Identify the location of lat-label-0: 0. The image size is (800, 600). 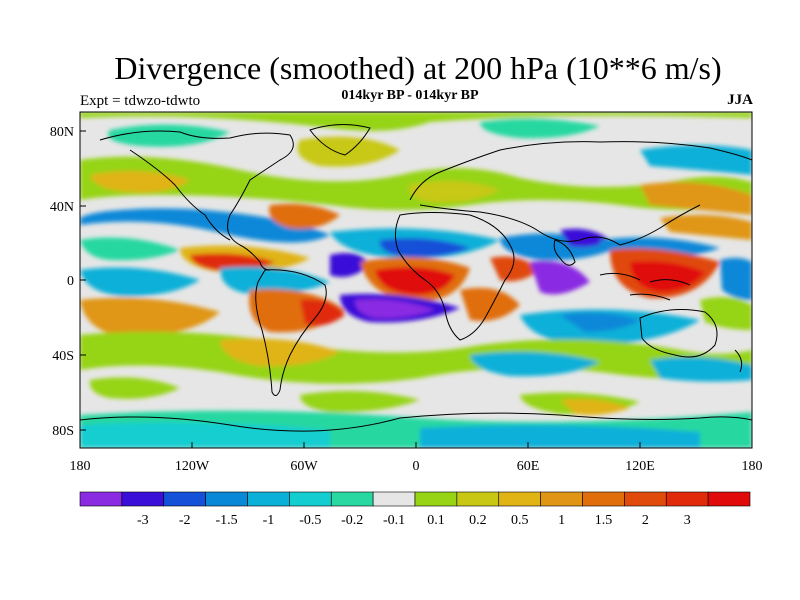
(70, 281).